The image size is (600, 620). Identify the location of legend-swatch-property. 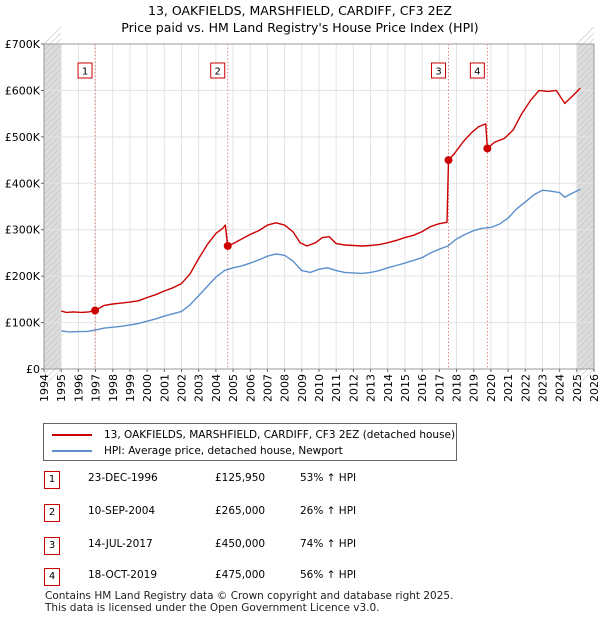
(72, 435).